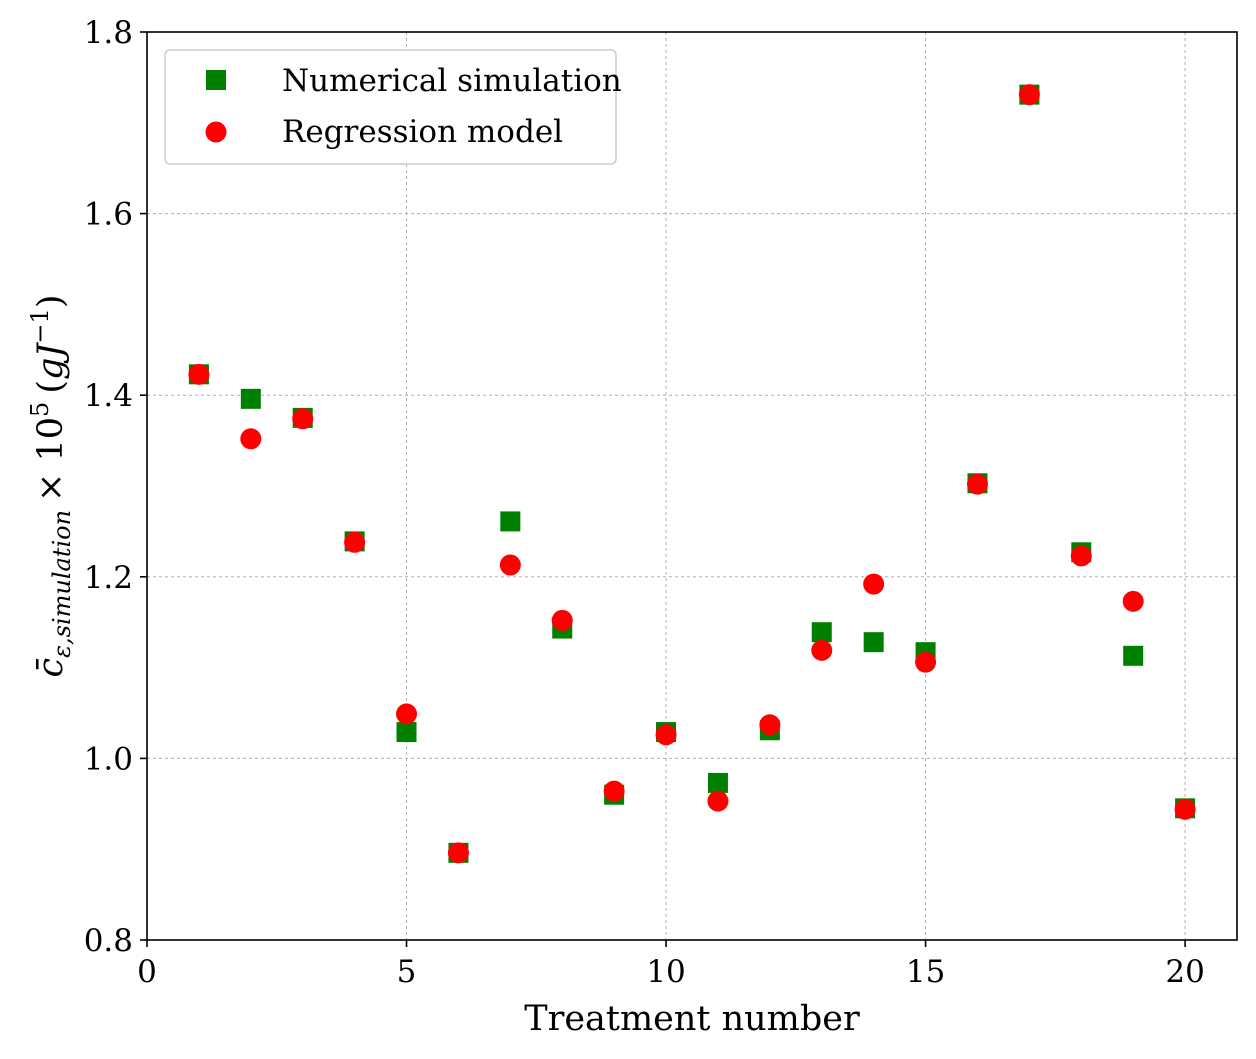 The width and height of the screenshot is (1256, 1059). I want to click on legend: Numerical simulation Regression model, so click(393, 107).